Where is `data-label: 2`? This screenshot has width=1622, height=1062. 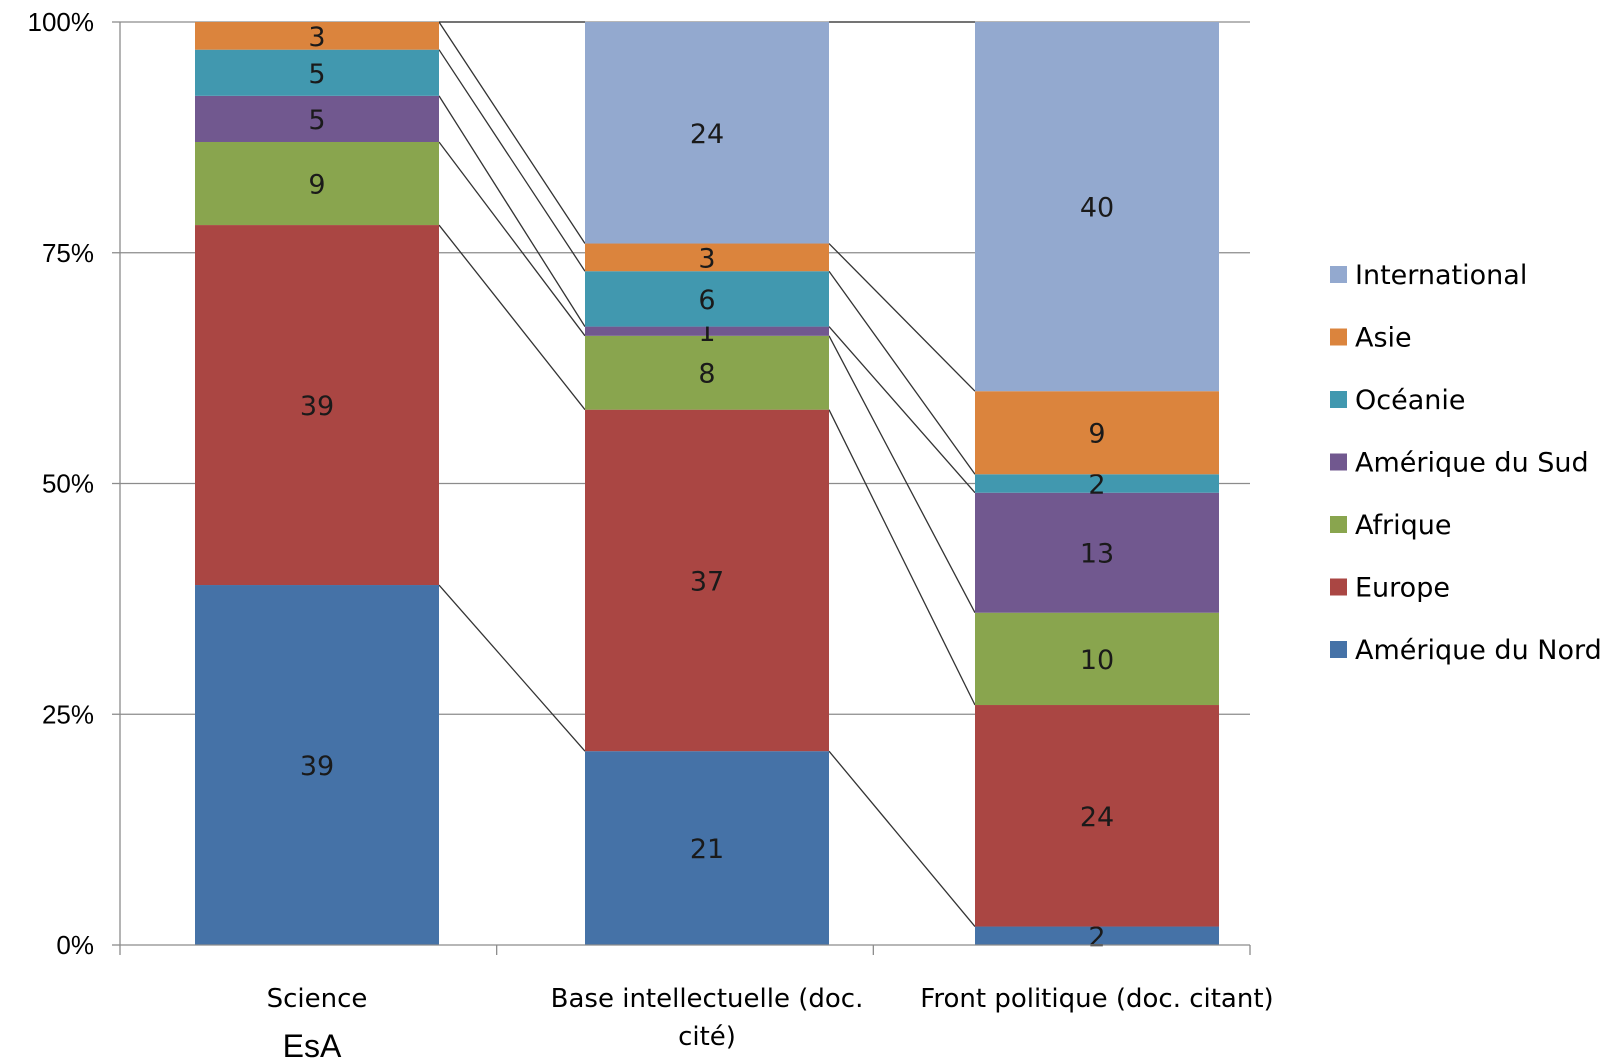 data-label: 2 is located at coordinates (1096, 485).